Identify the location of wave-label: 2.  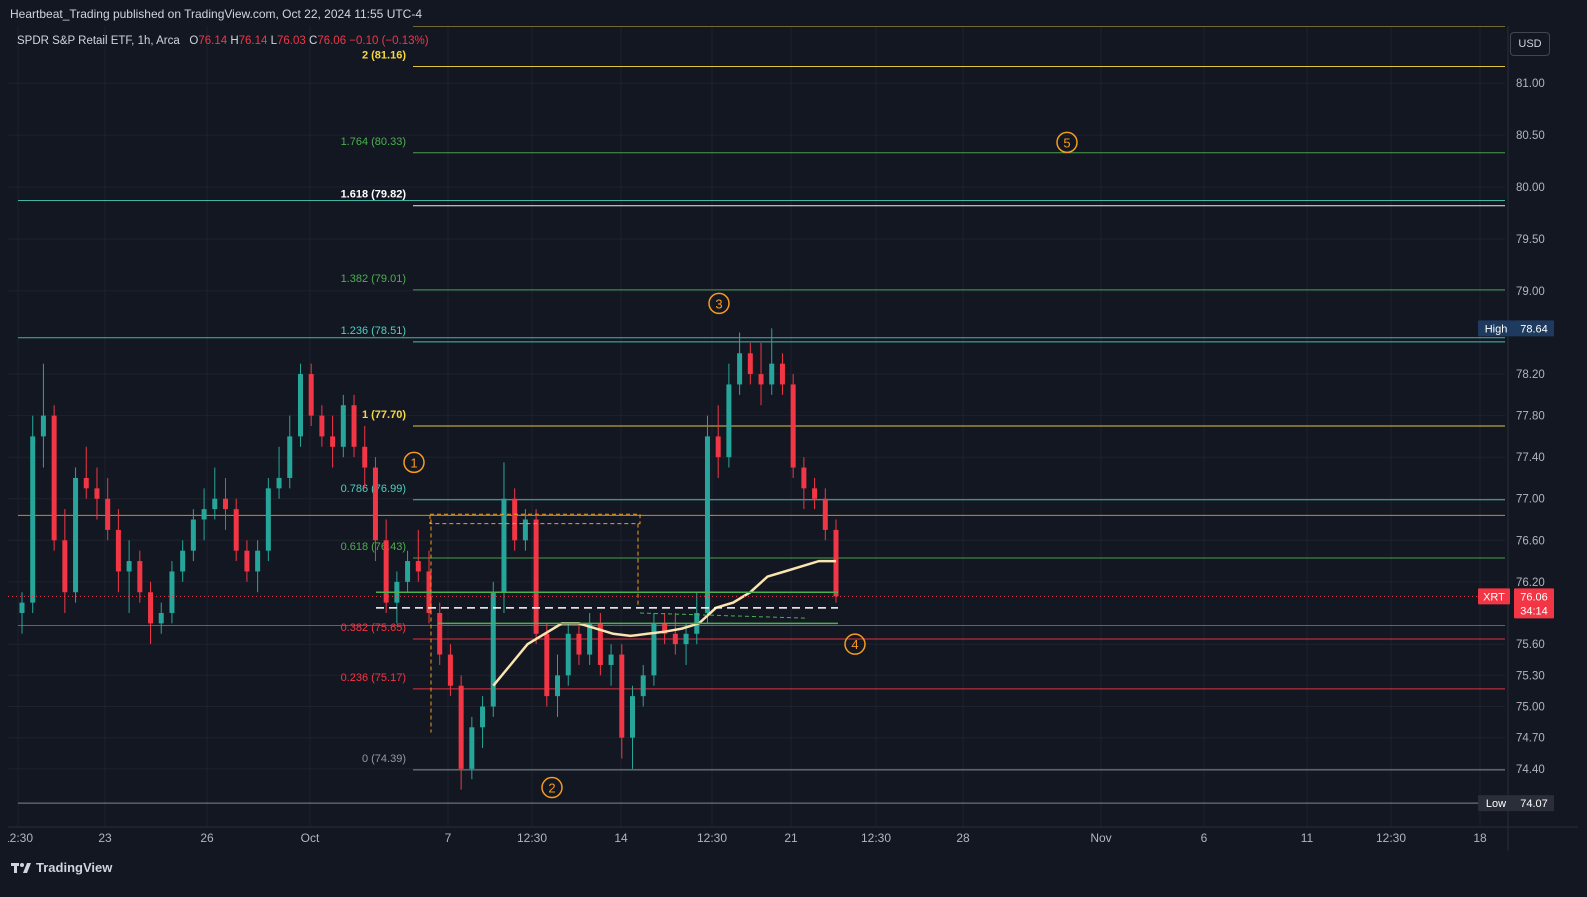
(551, 788).